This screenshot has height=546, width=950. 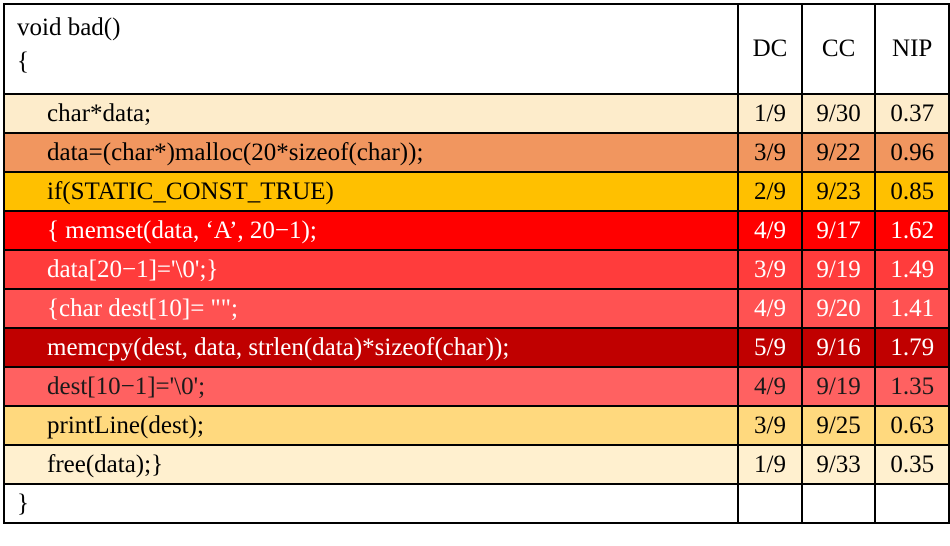 What do you see at coordinates (912, 386) in the screenshot?
I see `nip-cell: 1.35` at bounding box center [912, 386].